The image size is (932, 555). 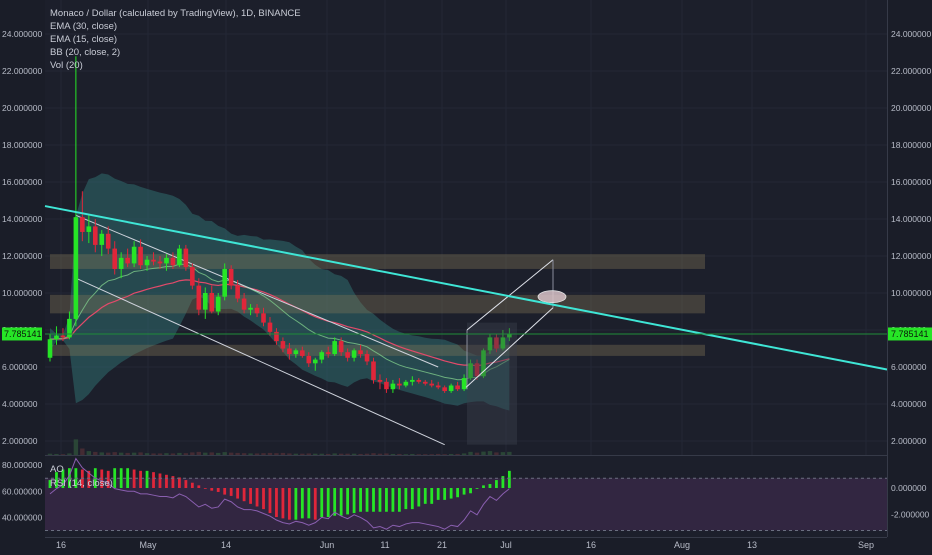 I want to click on time-label: 14, so click(x=226, y=545).